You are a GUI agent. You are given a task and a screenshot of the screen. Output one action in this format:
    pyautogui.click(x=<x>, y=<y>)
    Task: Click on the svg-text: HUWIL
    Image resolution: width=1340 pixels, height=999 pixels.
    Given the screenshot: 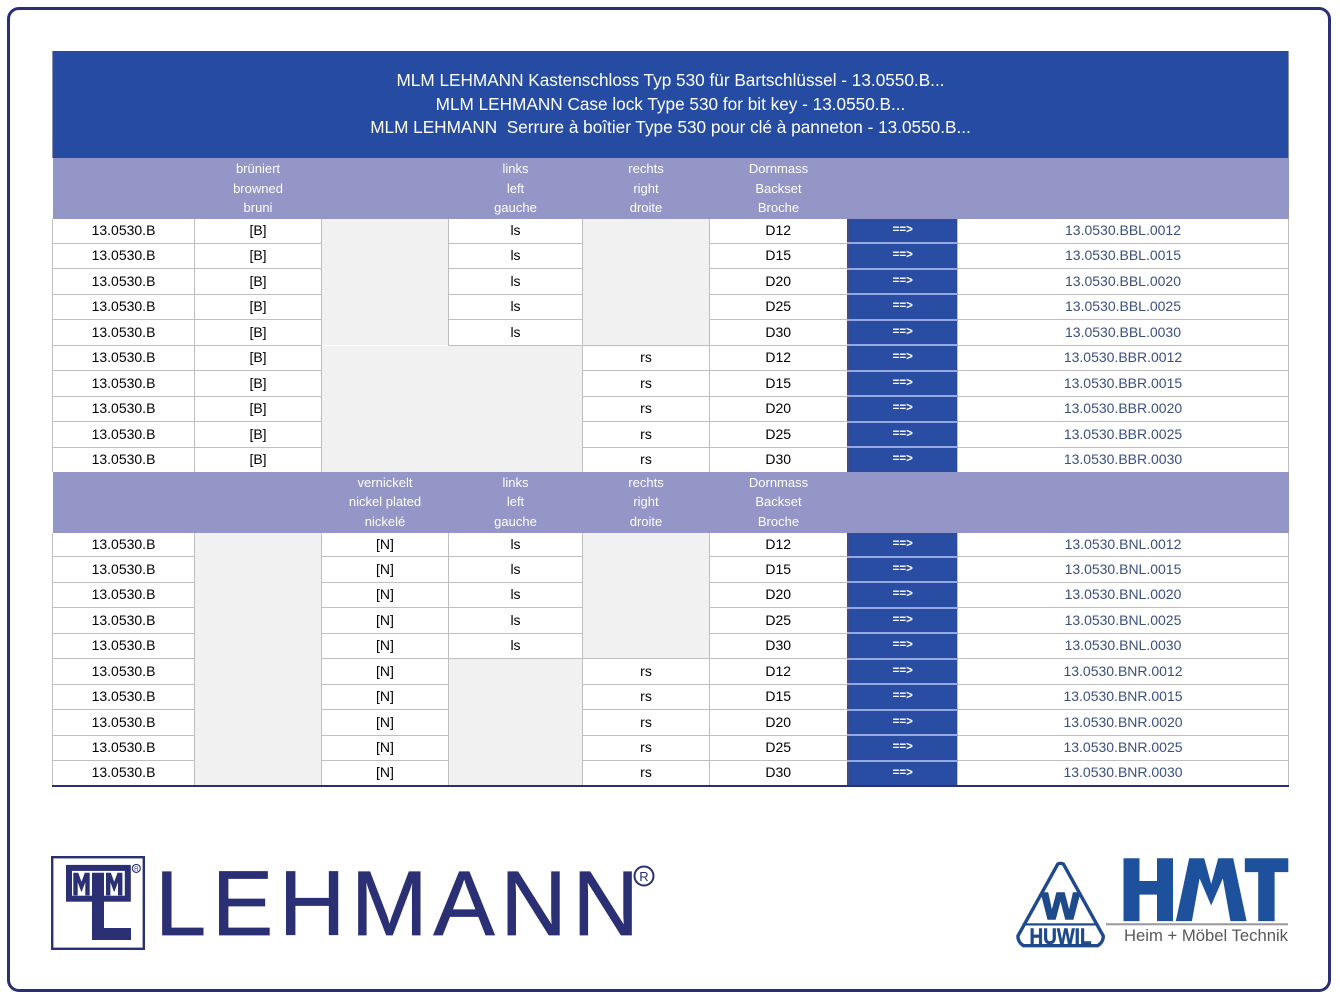 What is the action you would take?
    pyautogui.click(x=1061, y=936)
    